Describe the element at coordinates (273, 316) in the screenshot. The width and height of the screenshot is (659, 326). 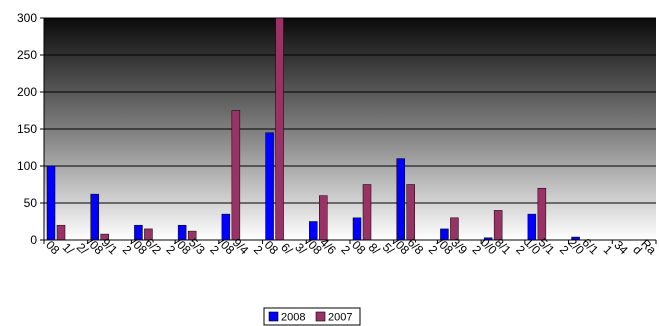
I see `legend-swatch-2008` at that location.